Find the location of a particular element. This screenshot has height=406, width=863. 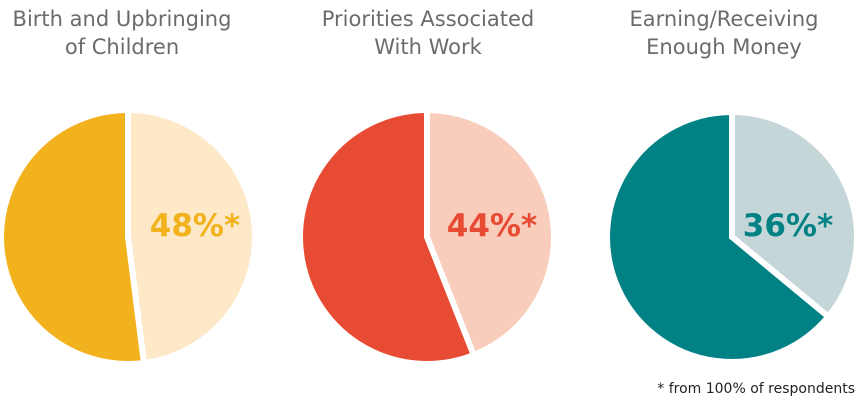

footnote: * from 100% of respondents is located at coordinates (756, 389).